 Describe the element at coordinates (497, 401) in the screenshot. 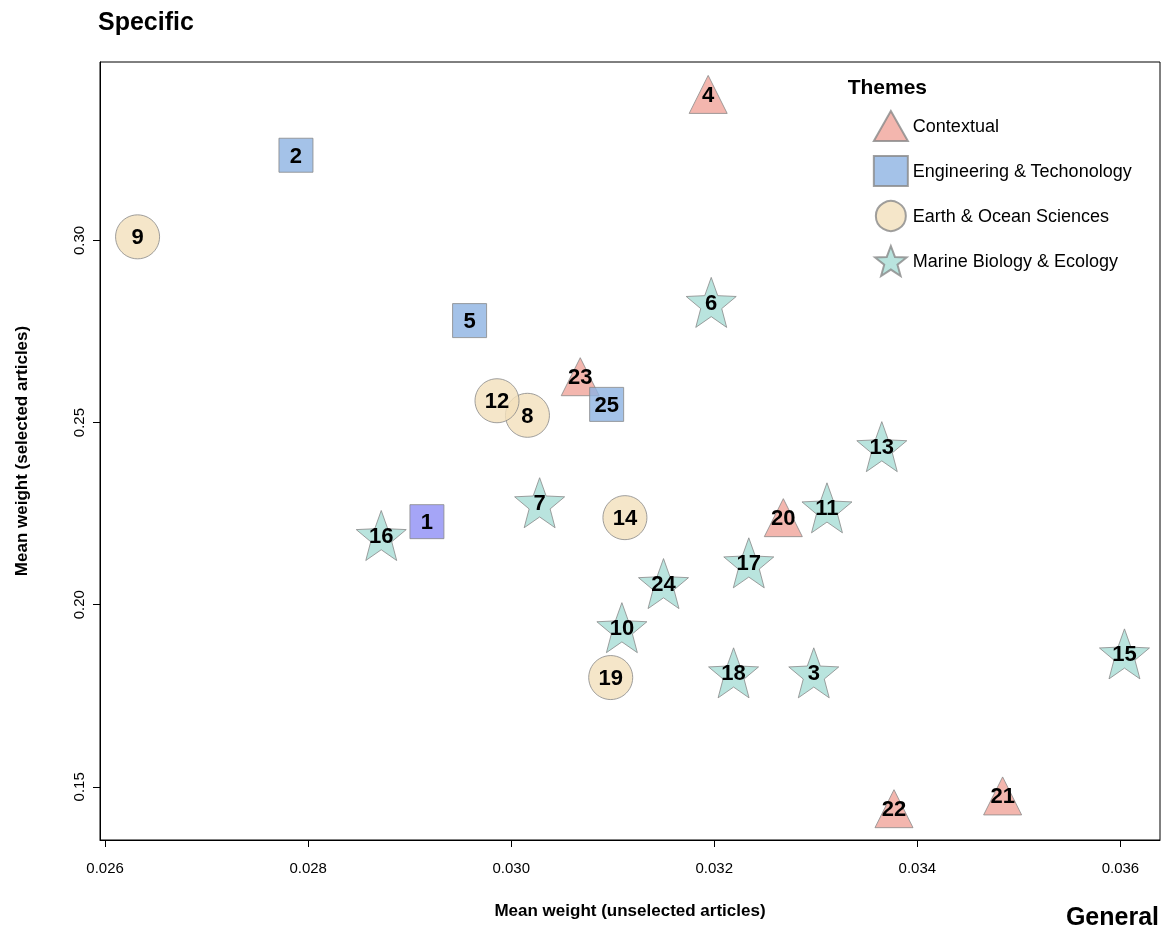

I see `annotation: 12` at that location.